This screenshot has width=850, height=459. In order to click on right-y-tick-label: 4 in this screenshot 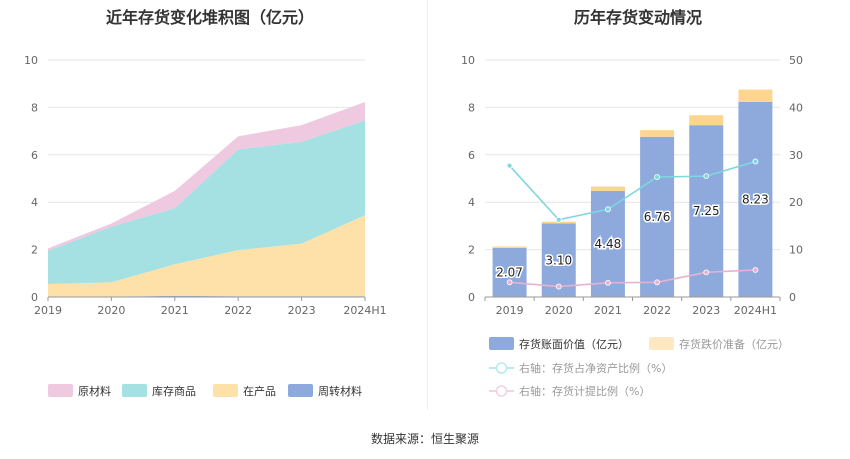, I will do `click(471, 202)`.